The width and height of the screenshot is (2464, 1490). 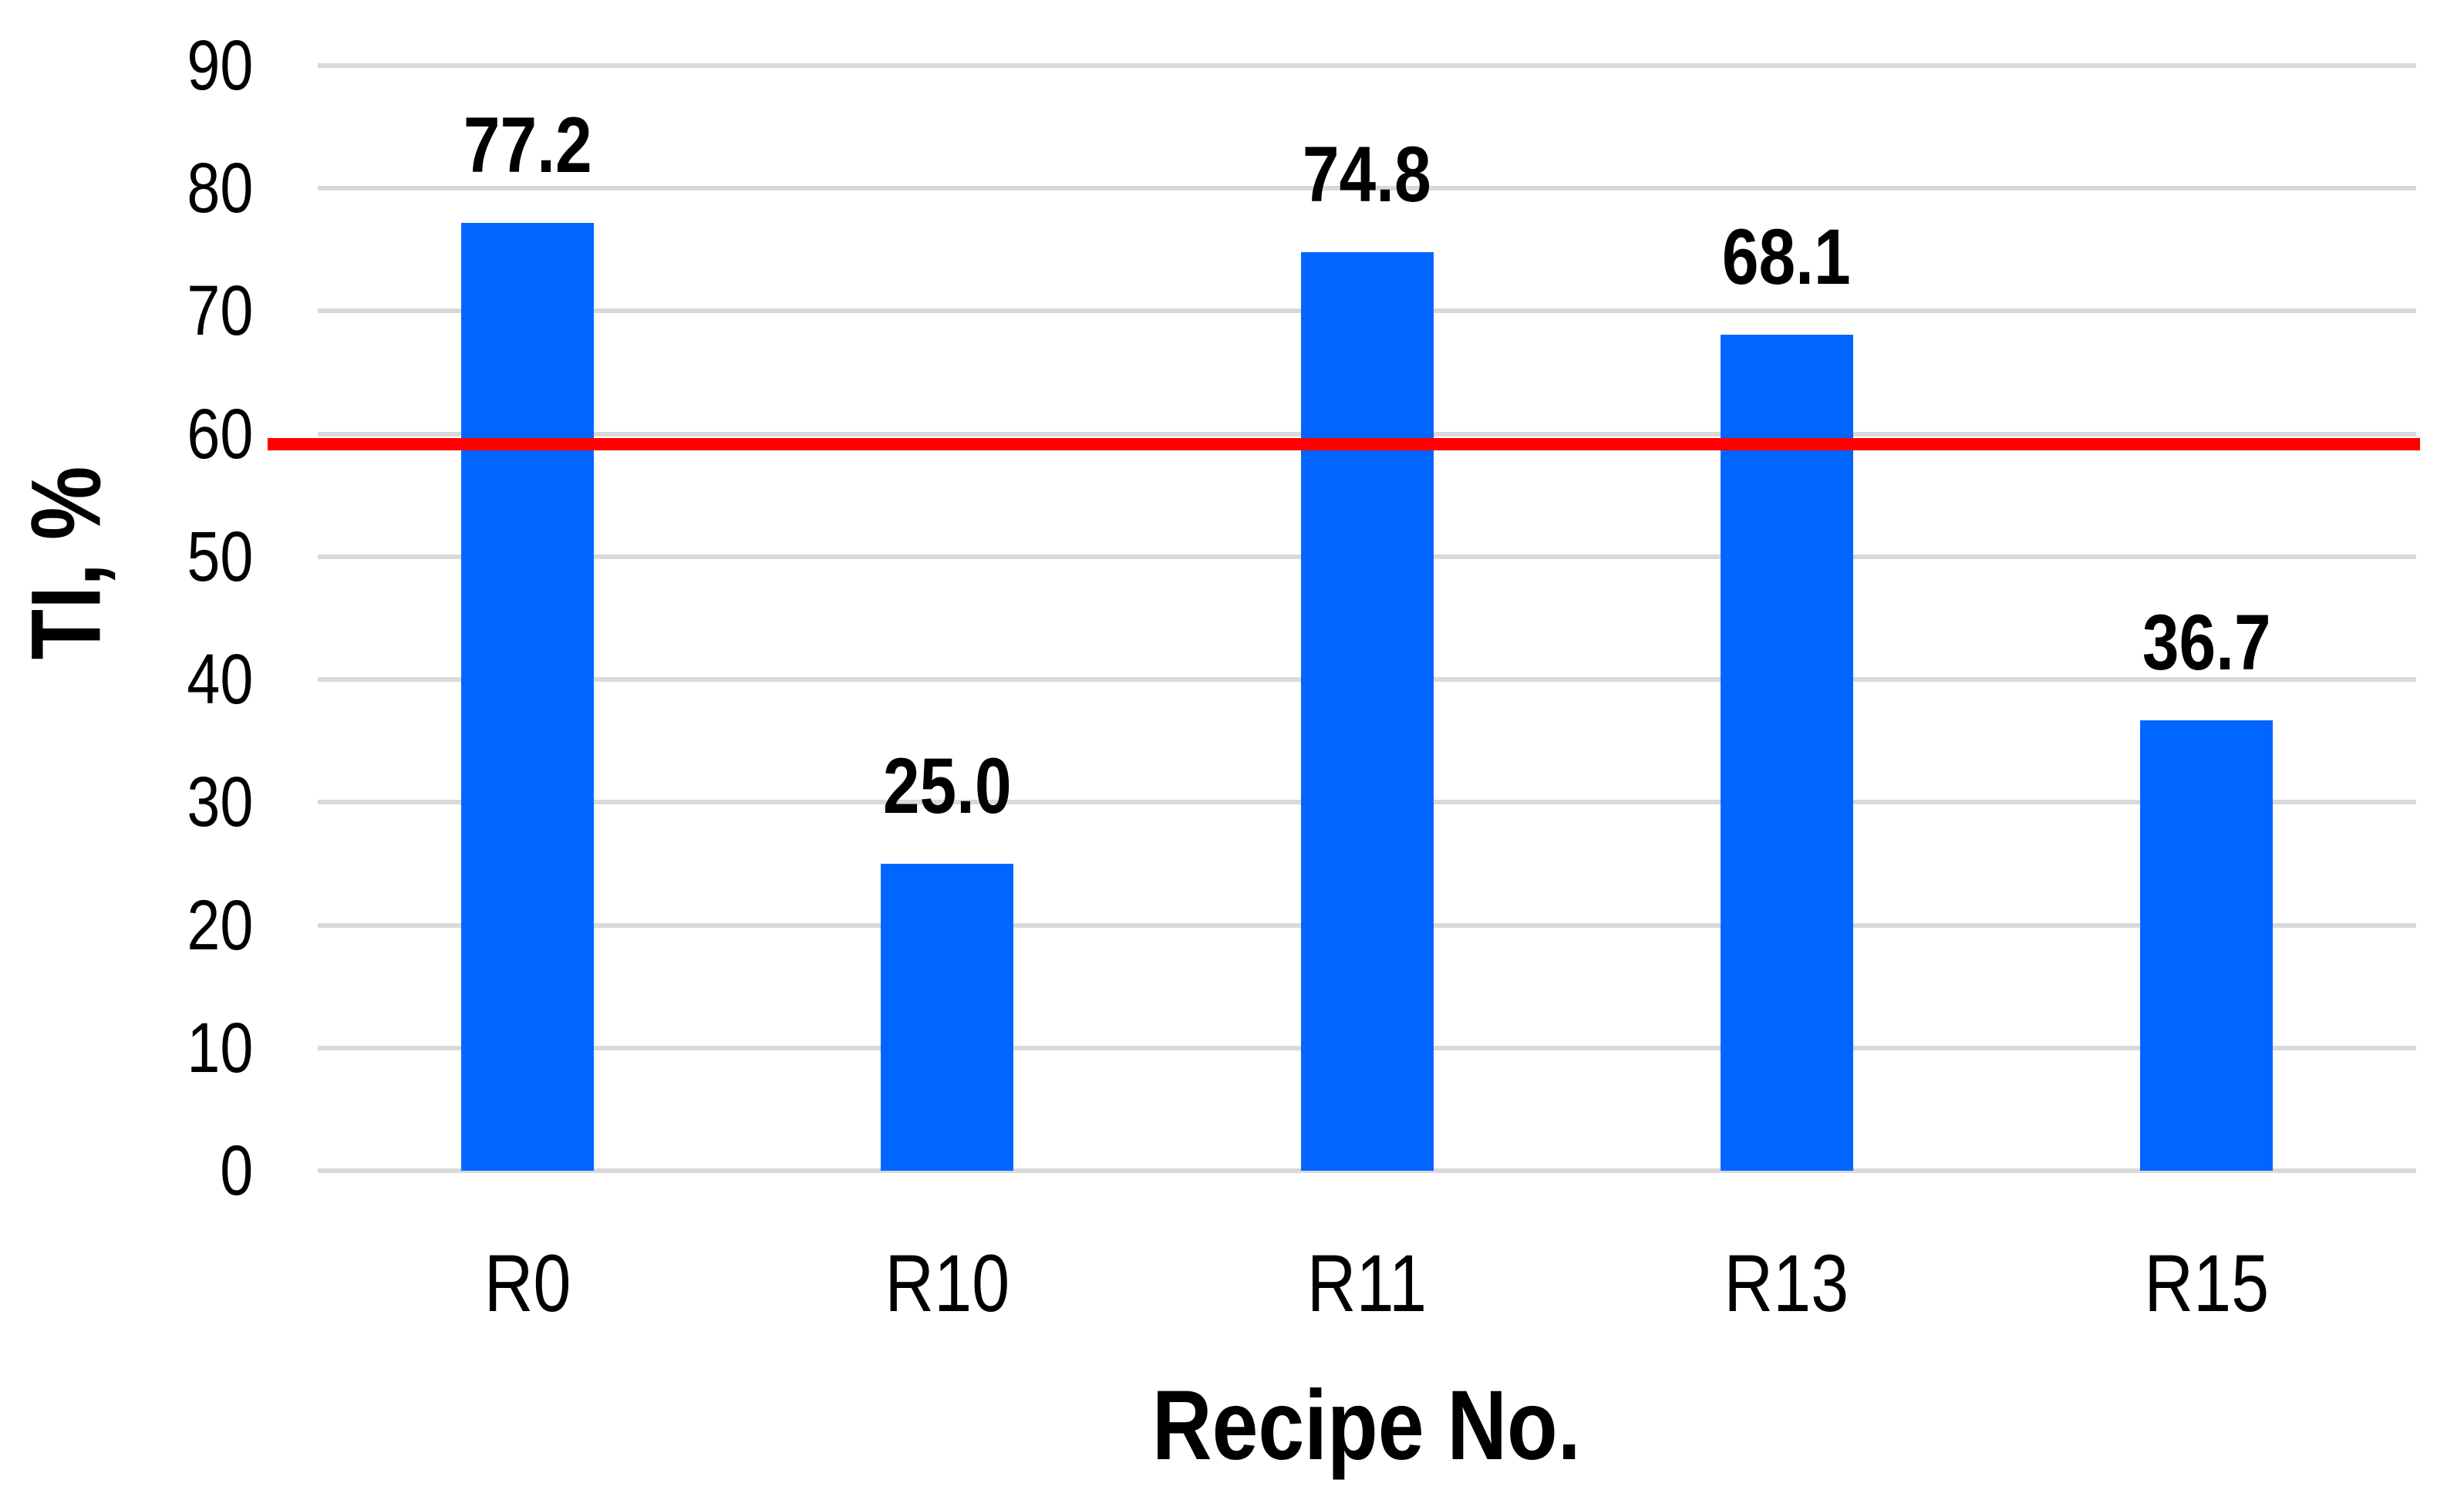 I want to click on threshold-line, so click(x=1344, y=443).